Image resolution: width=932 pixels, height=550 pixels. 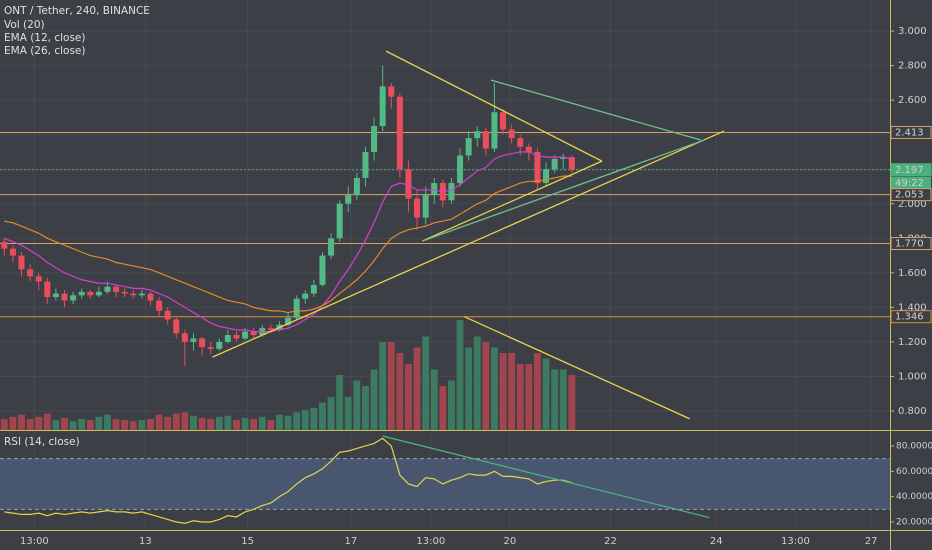 I want to click on x-tick-label: 22, so click(x=610, y=541).